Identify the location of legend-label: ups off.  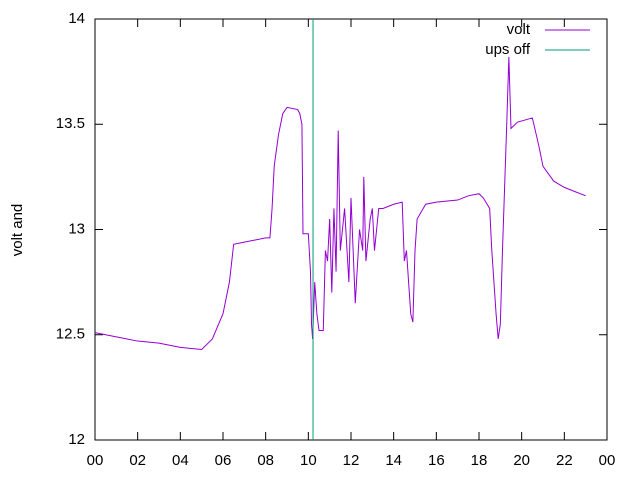
(508, 49).